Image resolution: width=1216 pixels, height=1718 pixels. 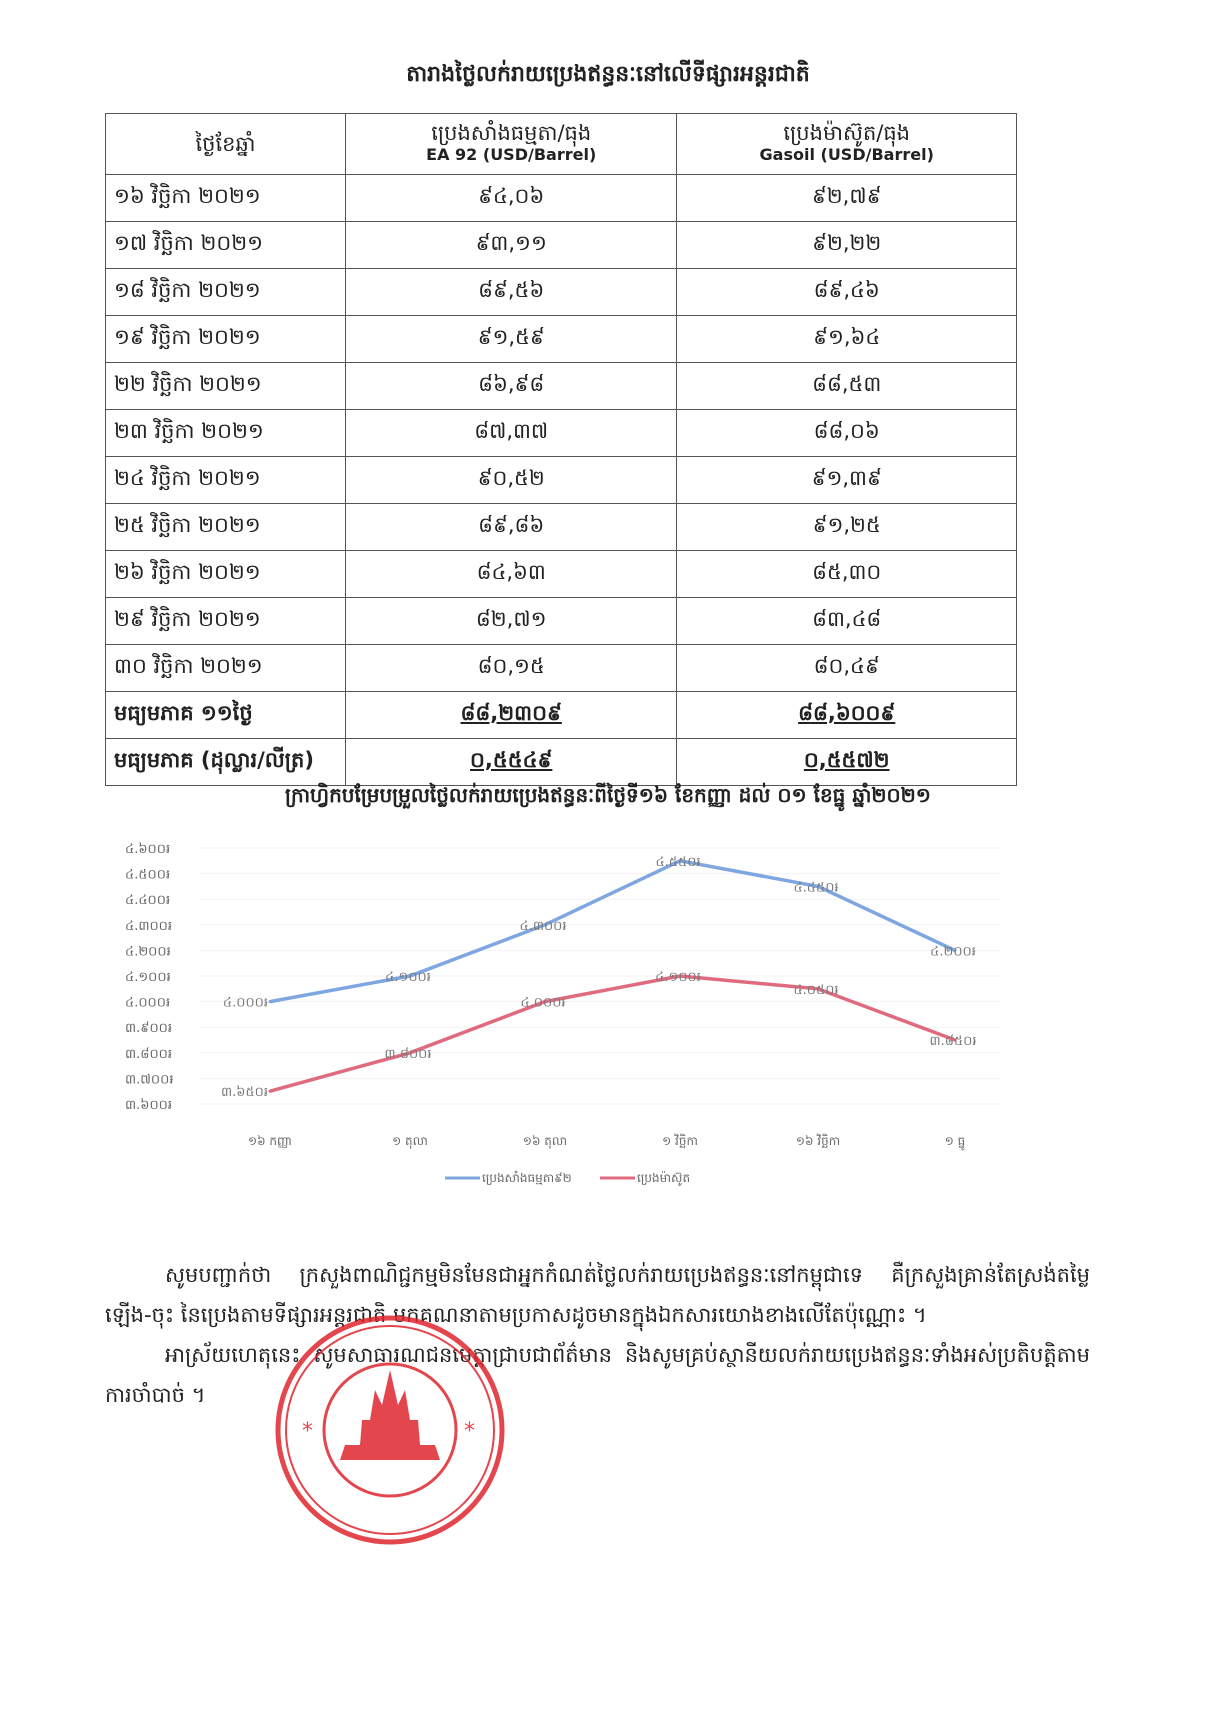 I want to click on table-row: ២២ វិច្ឆិកា ២០២១ ៨៦,៩៨ ៨៨,៥៣, so click(x=561, y=386).